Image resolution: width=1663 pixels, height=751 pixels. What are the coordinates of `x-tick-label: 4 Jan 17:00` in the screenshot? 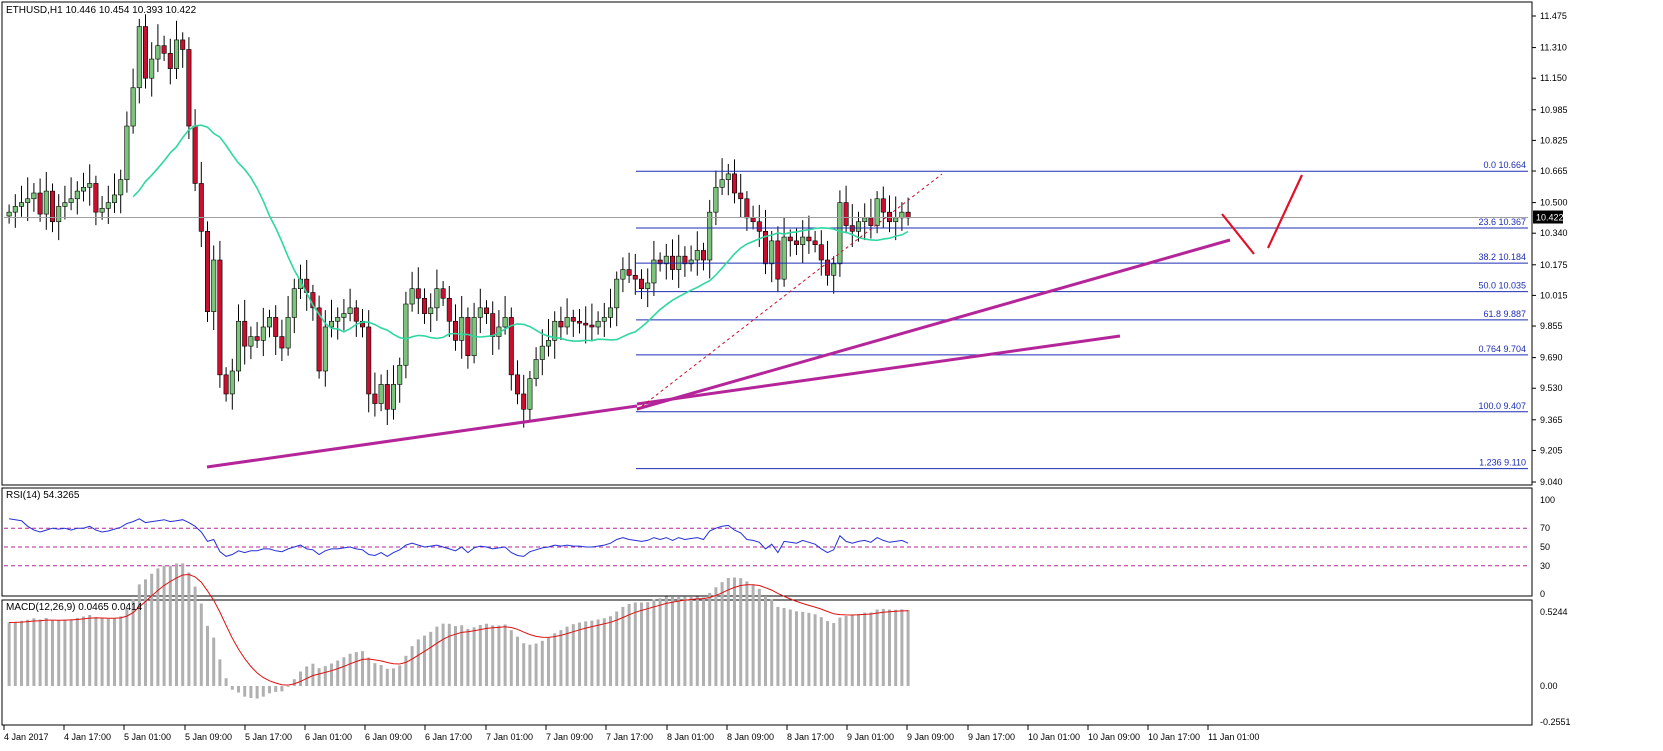 It's located at (87, 737).